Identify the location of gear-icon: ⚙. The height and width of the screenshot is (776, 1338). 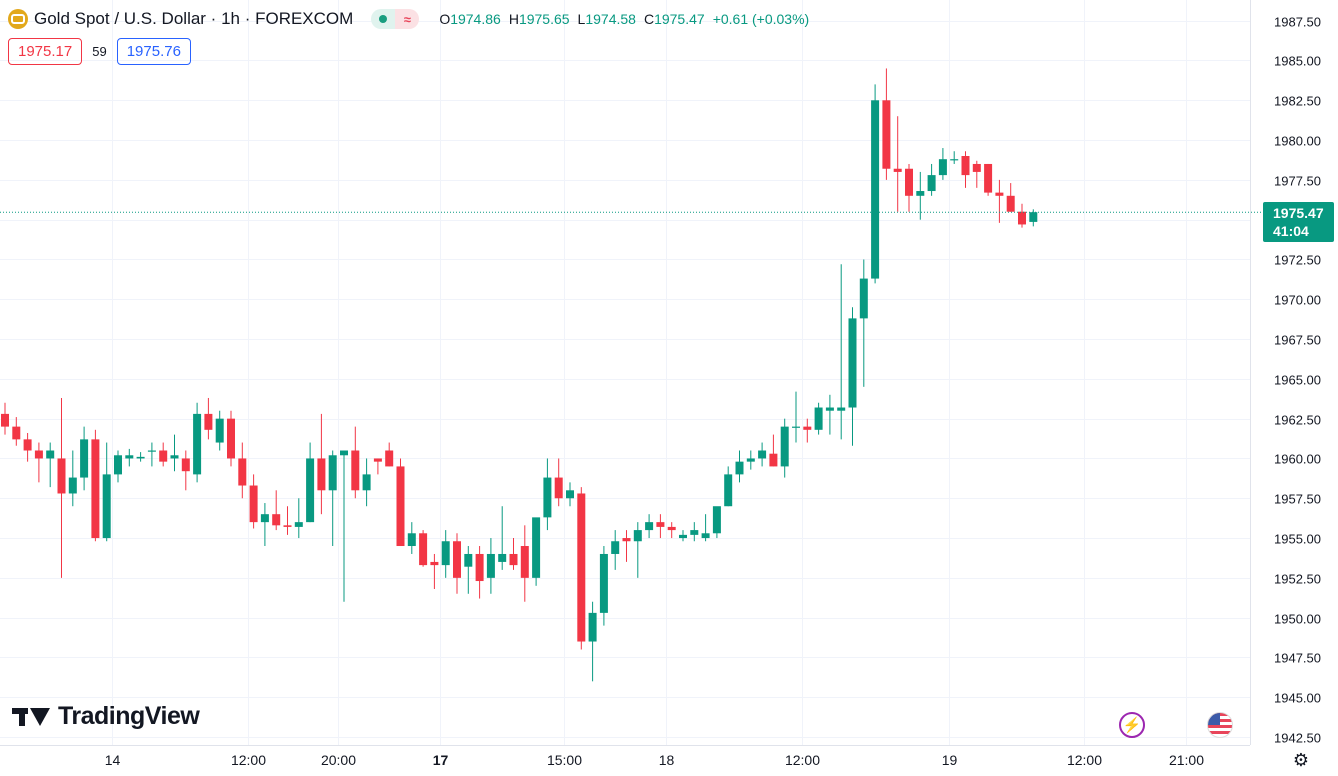
(1301, 759).